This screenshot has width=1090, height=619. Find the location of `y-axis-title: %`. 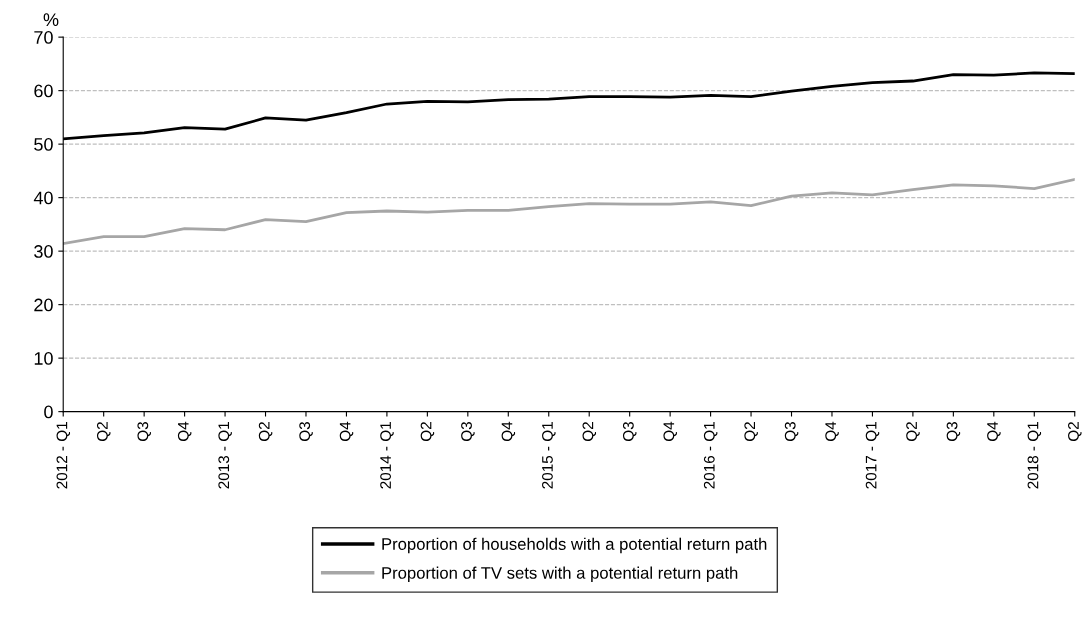

y-axis-title: % is located at coordinates (51, 20).